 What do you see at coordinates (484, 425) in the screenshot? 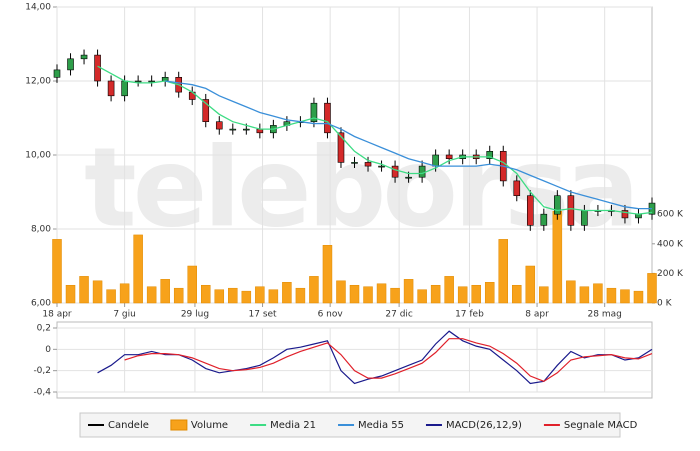
I see `legend-label: MACD(26,12,9)` at bounding box center [484, 425].